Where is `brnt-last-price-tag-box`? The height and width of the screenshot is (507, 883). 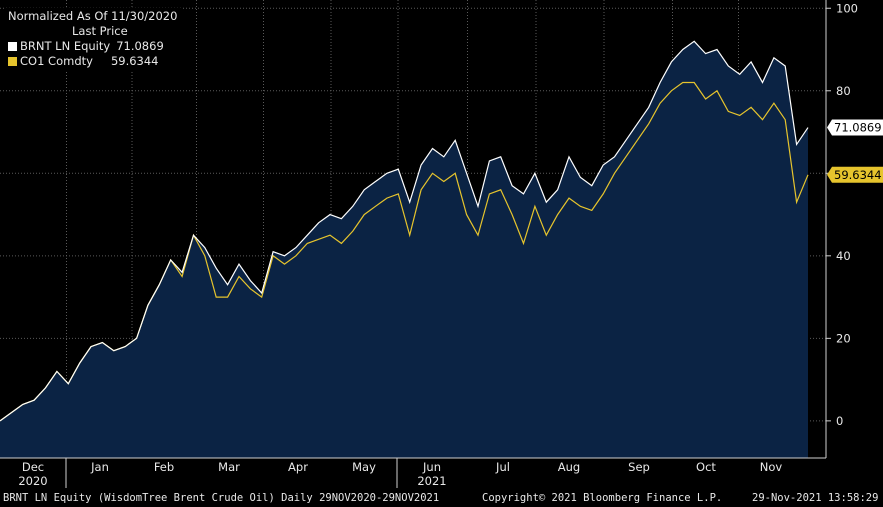
brnt-last-price-tag-box is located at coordinates (855, 127).